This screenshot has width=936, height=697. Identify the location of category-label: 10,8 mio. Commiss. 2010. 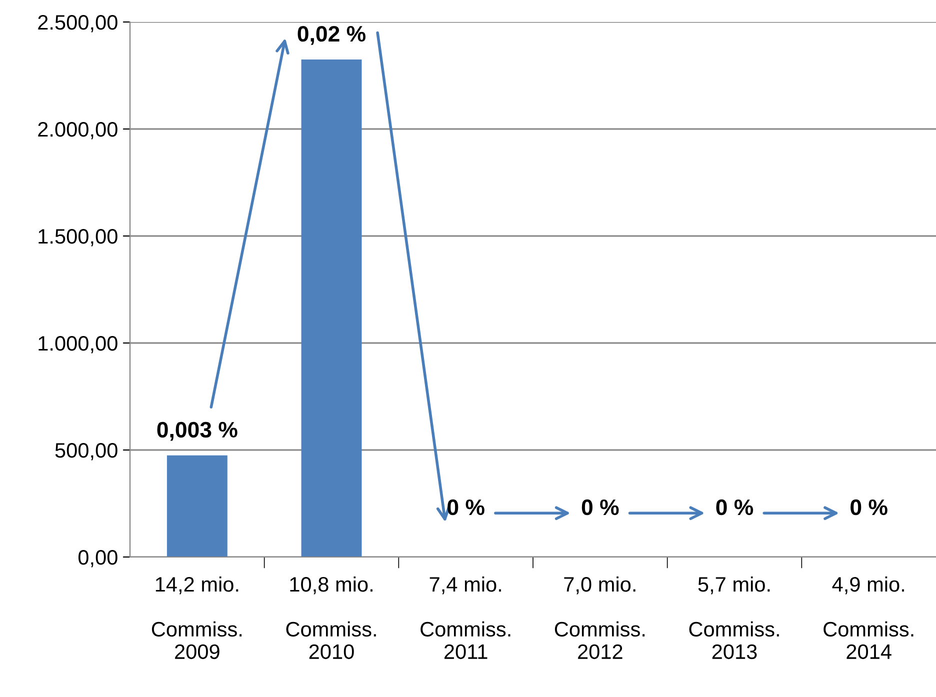
(331, 618).